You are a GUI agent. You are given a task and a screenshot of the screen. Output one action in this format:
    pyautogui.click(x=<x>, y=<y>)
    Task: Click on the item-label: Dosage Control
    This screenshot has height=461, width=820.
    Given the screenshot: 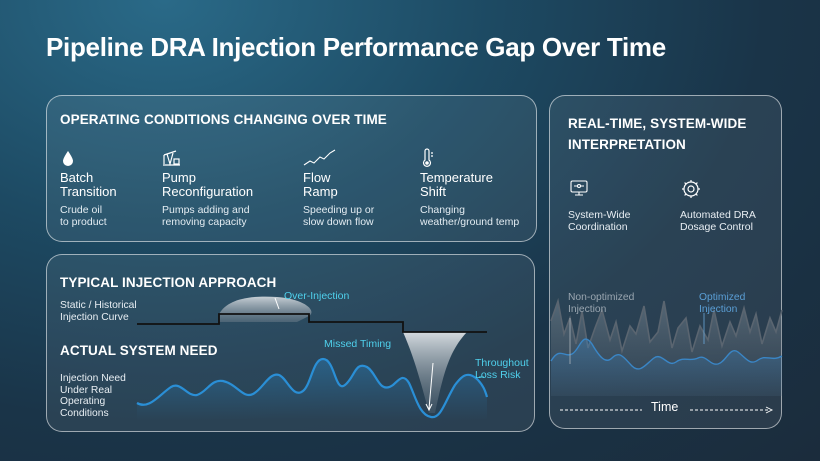 What is the action you would take?
    pyautogui.click(x=716, y=226)
    